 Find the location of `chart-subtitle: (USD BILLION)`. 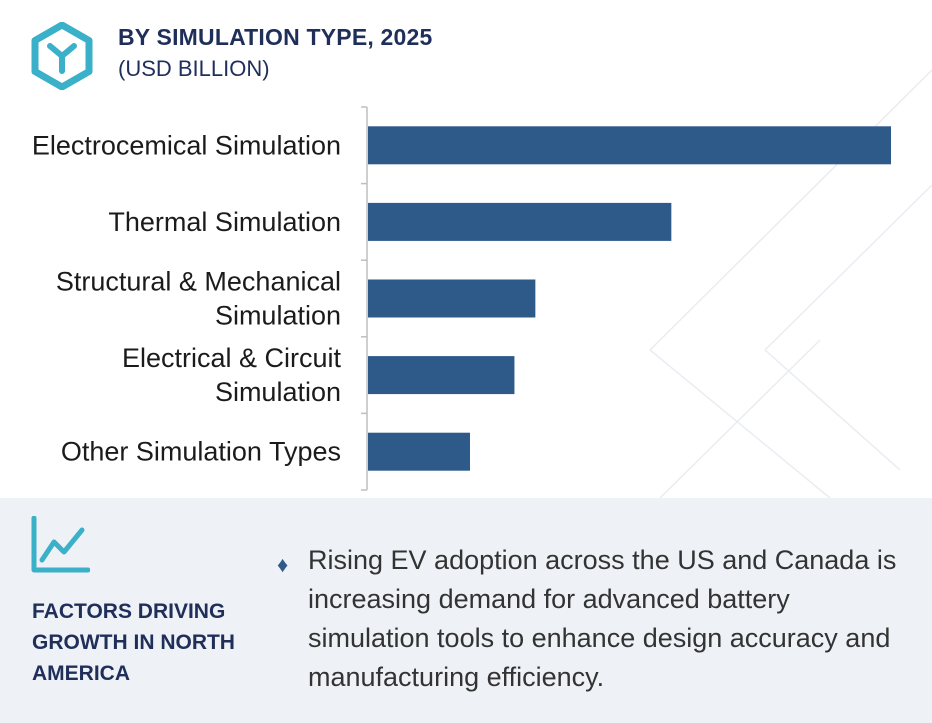

chart-subtitle: (USD BILLION) is located at coordinates (194, 68).